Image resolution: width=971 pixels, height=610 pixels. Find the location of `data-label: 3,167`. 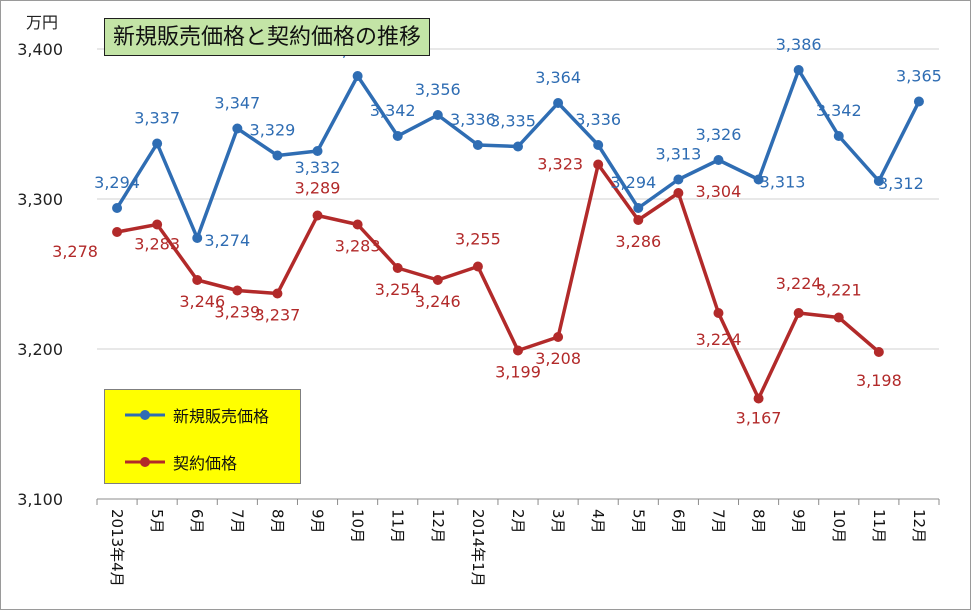

data-label: 3,167 is located at coordinates (759, 418).